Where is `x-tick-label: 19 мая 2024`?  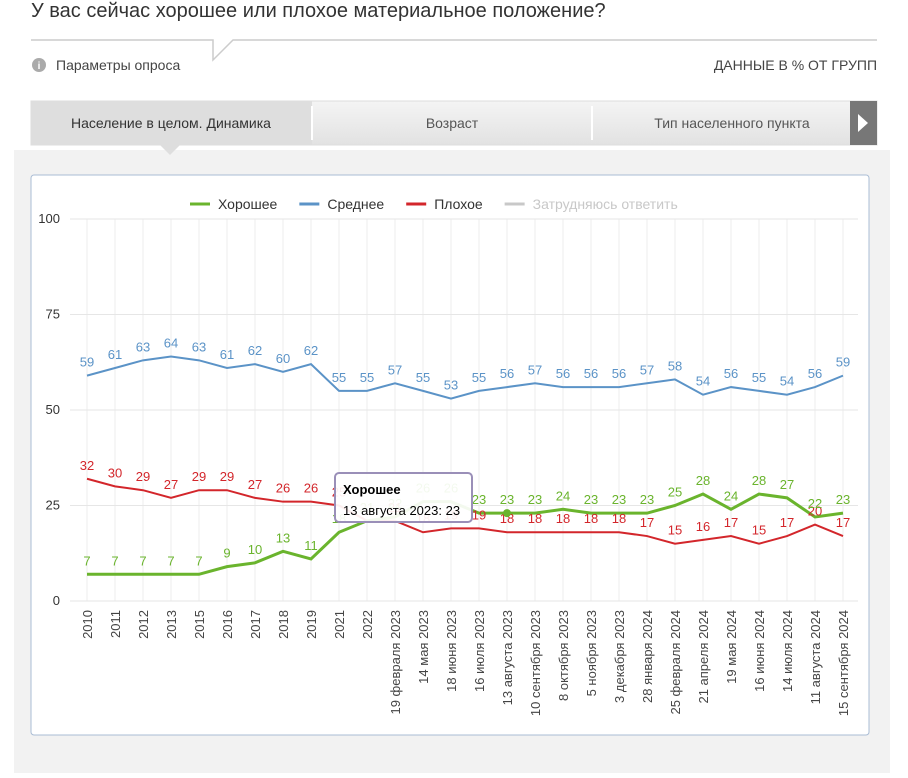 x-tick-label: 19 мая 2024 is located at coordinates (731, 647).